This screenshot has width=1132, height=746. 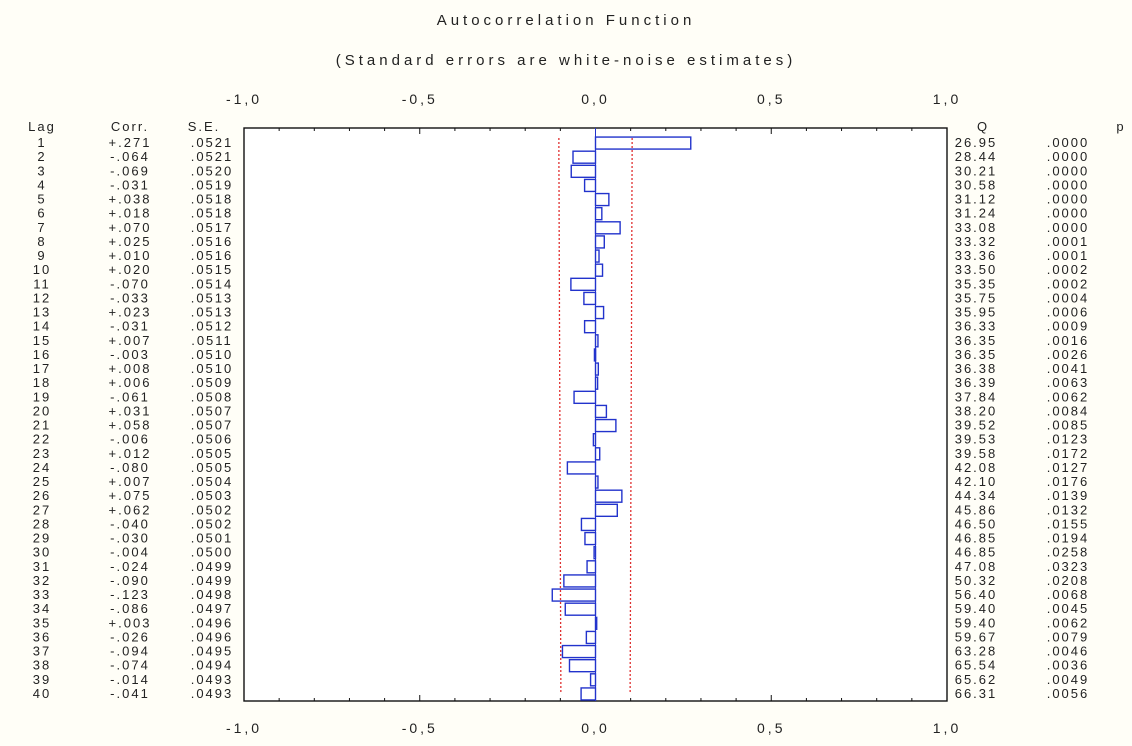 What do you see at coordinates (976, 665) in the screenshot?
I see `q-label: 65.54` at bounding box center [976, 665].